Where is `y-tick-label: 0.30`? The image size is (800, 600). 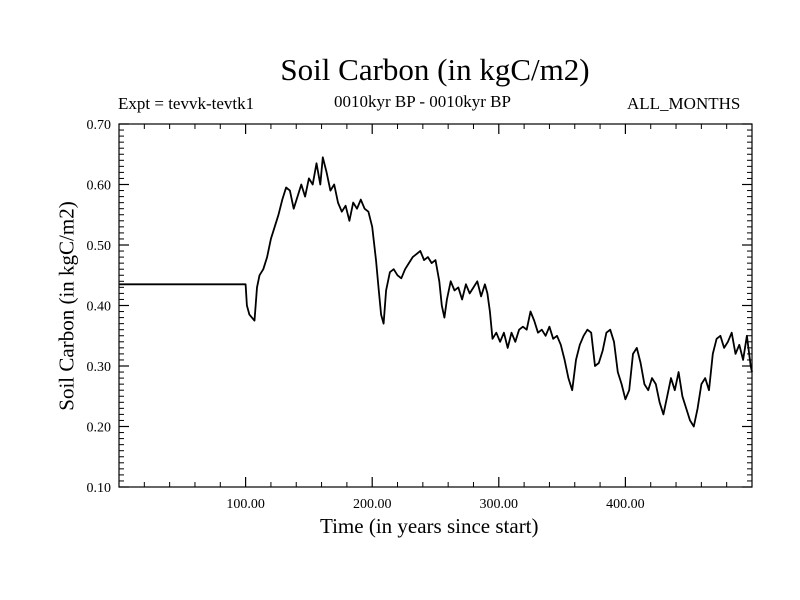 y-tick-label: 0.30 is located at coordinates (99, 367).